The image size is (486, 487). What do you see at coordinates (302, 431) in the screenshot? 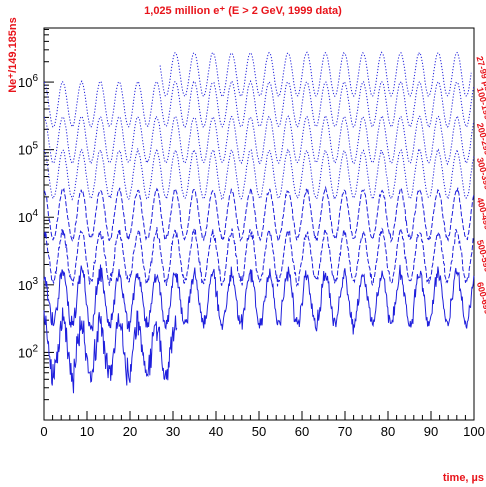
I see `x-tick-label: 60` at bounding box center [302, 431].